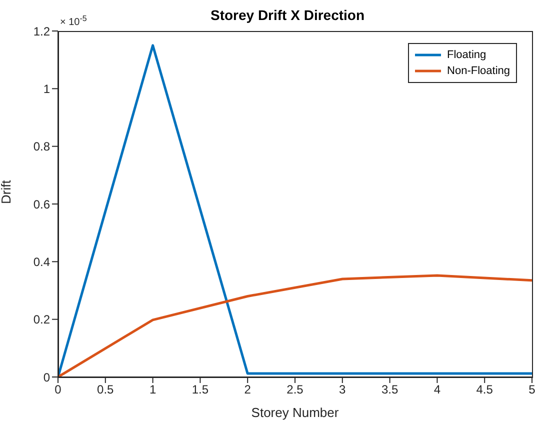  I want to click on y-tick-label: 1.2, so click(41, 31).